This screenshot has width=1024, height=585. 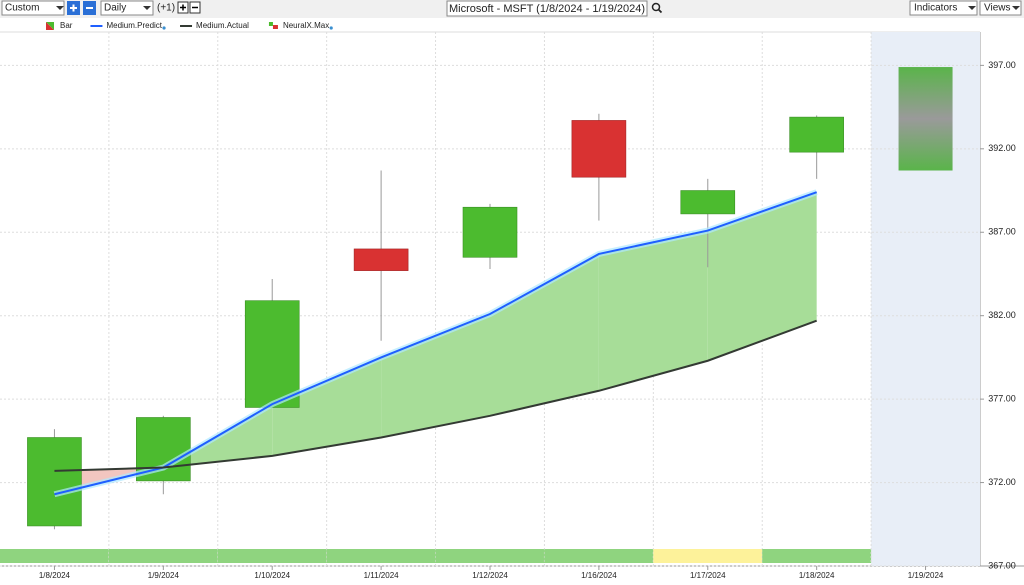 I want to click on legend-label: Bar, so click(x=66, y=25).